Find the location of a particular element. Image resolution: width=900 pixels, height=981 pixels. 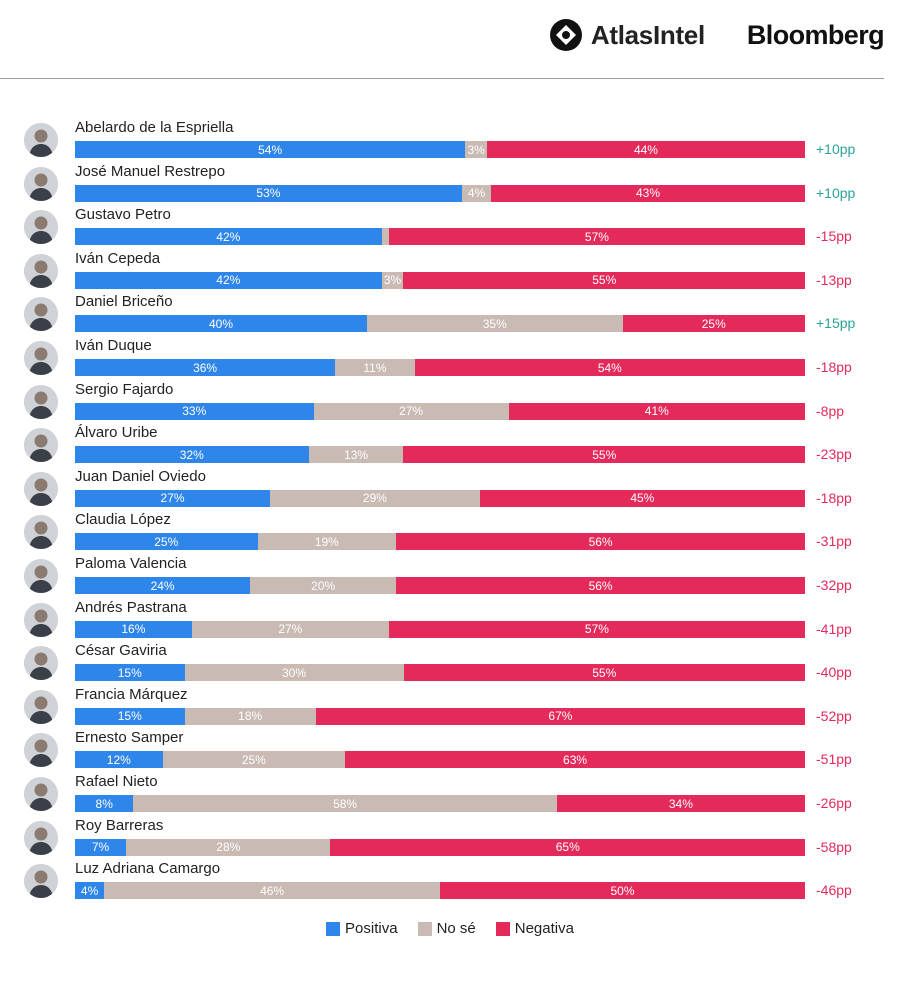

stacked-bar: 8% 58% 34% is located at coordinates (440, 803).